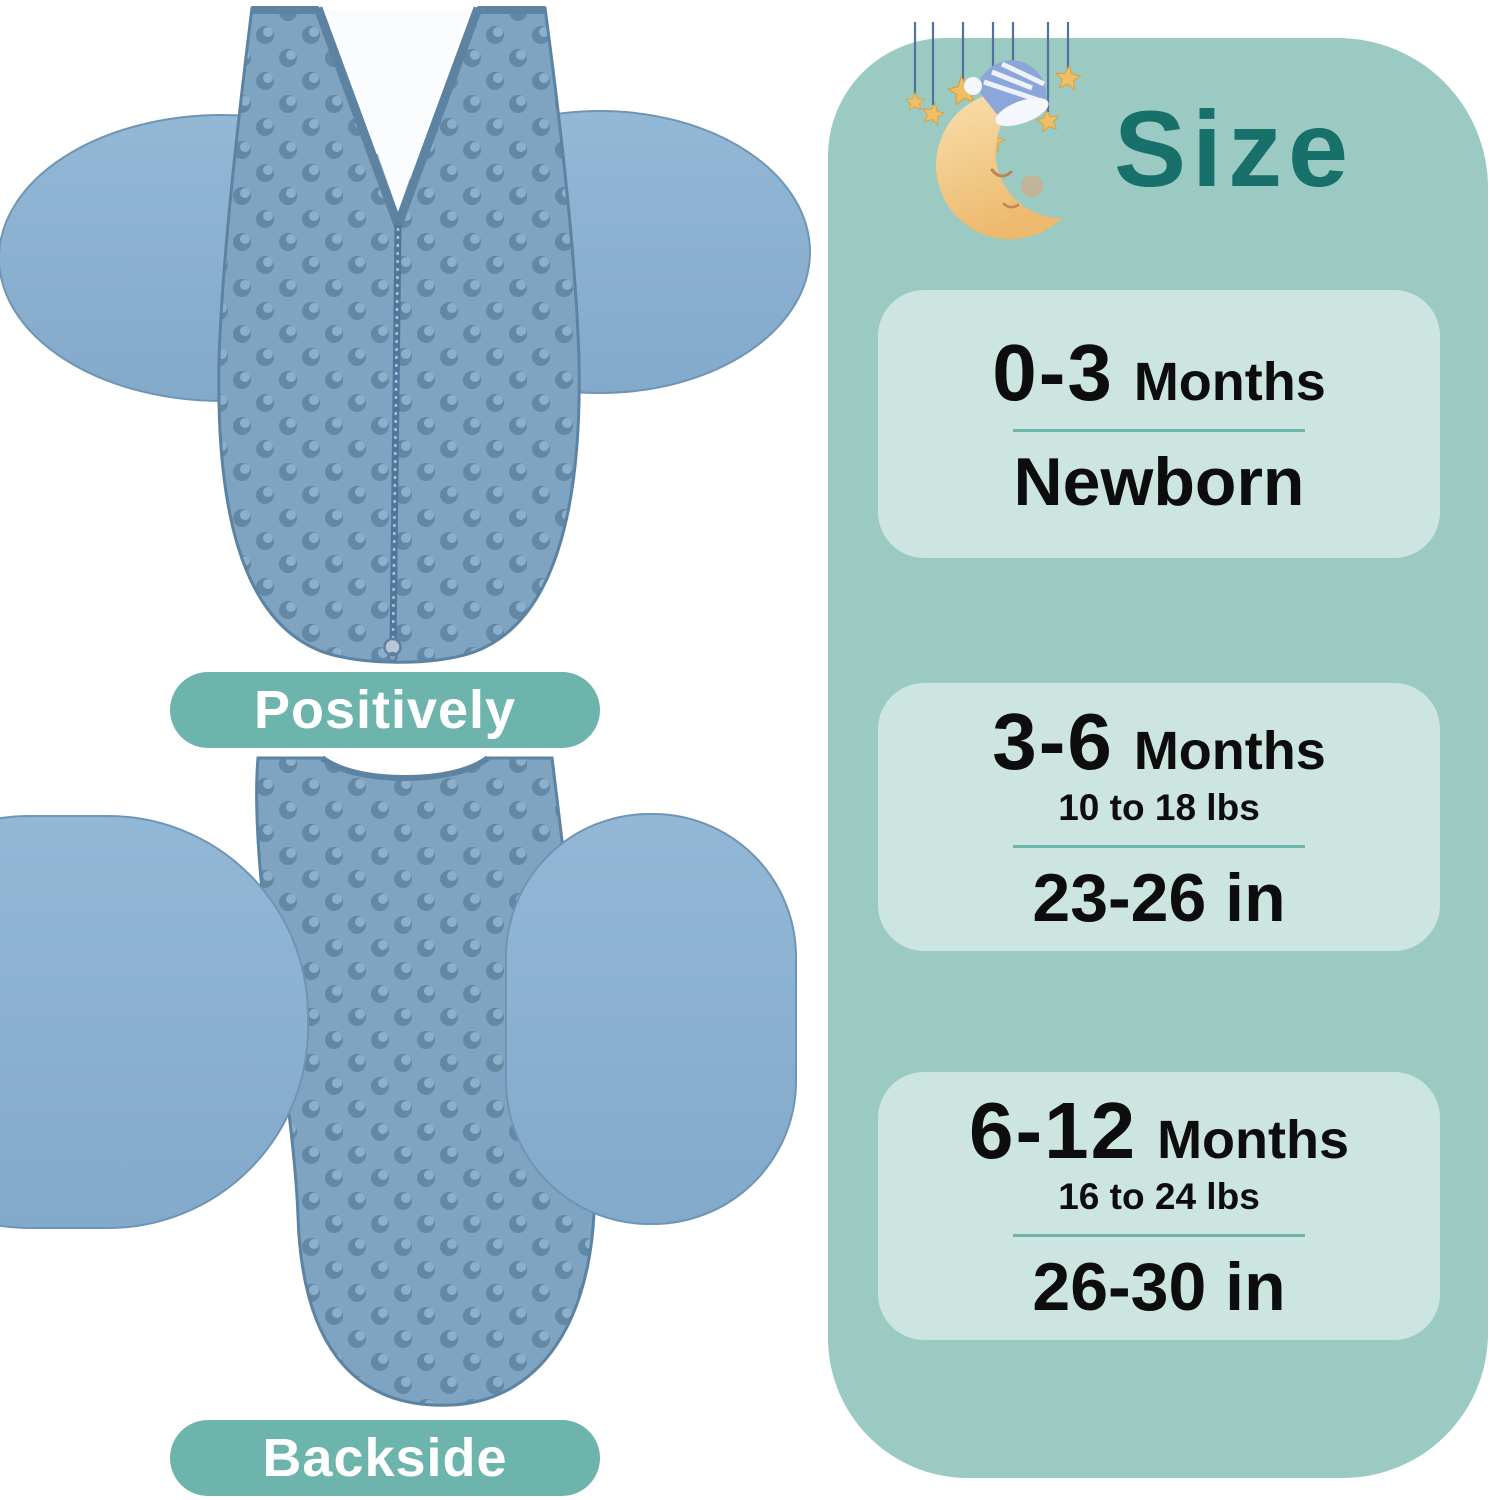 Image resolution: width=1490 pixels, height=1500 pixels. What do you see at coordinates (1053, 372) in the screenshot?
I see `age-range: 0-3` at bounding box center [1053, 372].